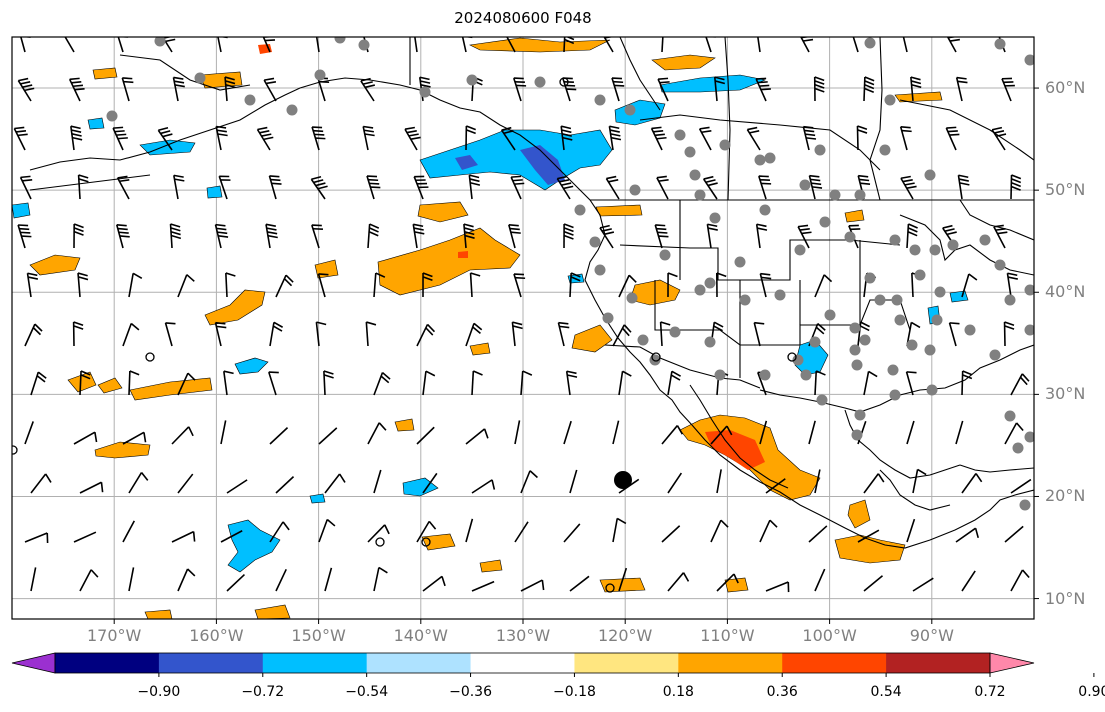 The height and width of the screenshot is (712, 1105). I want to click on colorbar-segments, so click(553, 664).